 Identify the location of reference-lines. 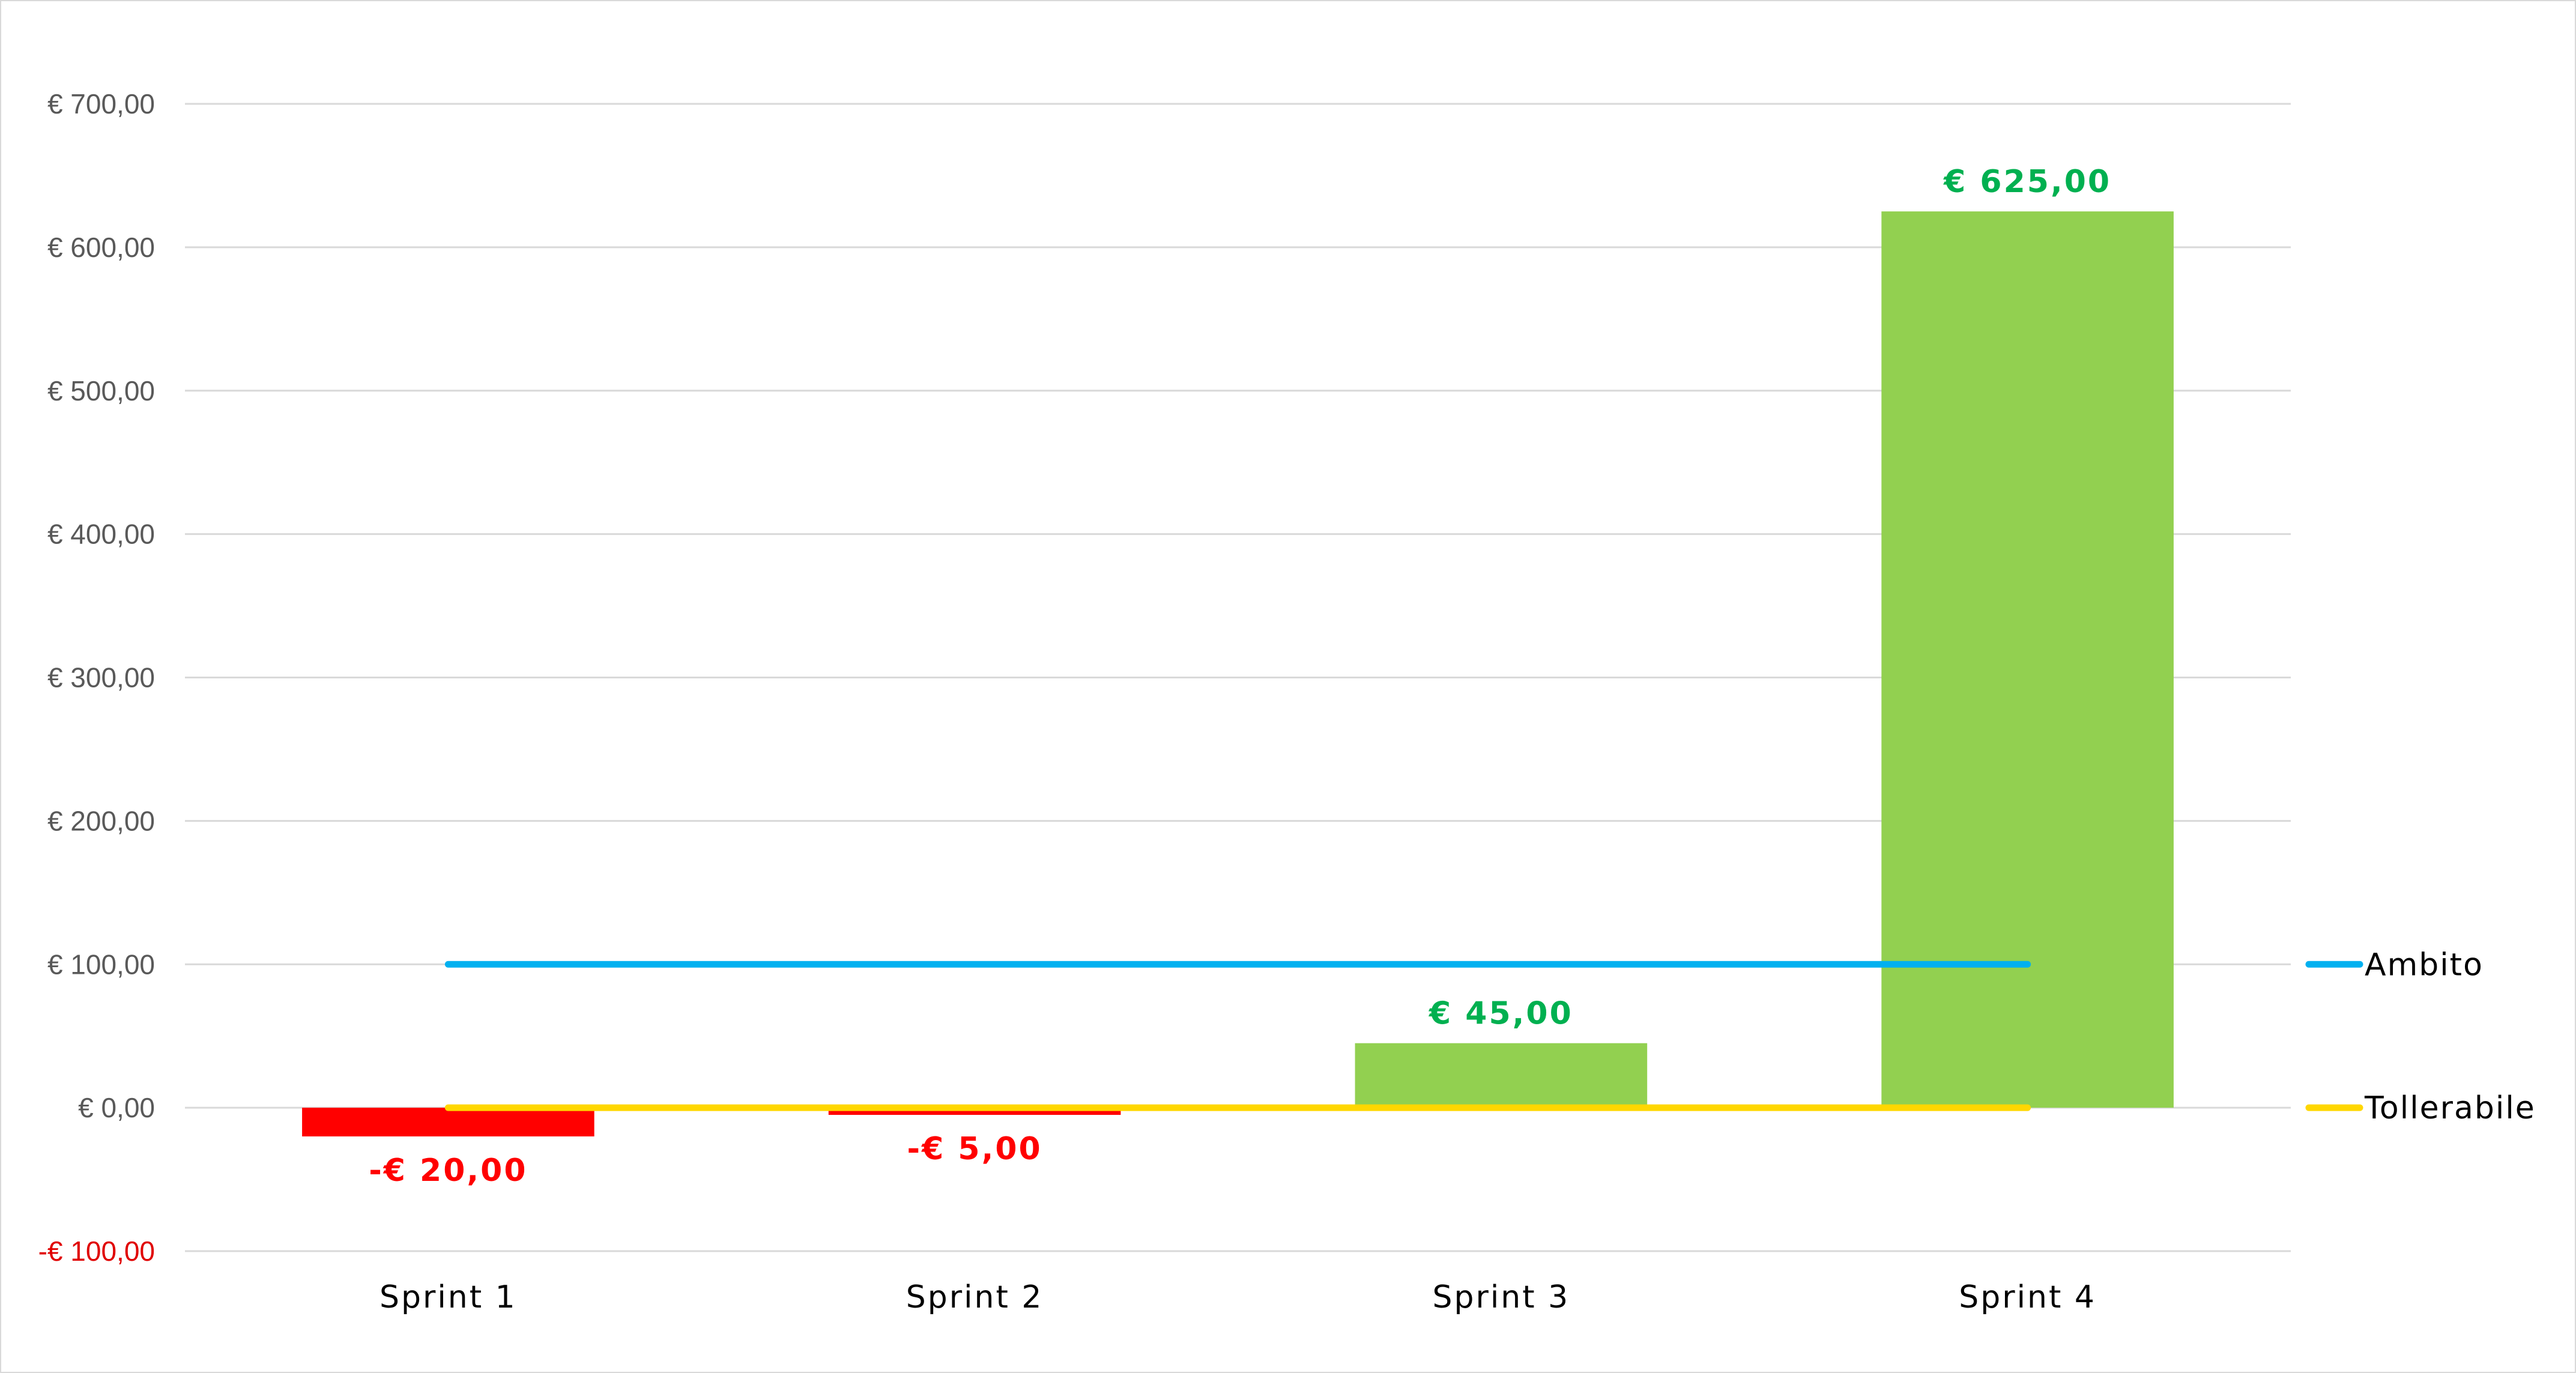
(1237, 1036).